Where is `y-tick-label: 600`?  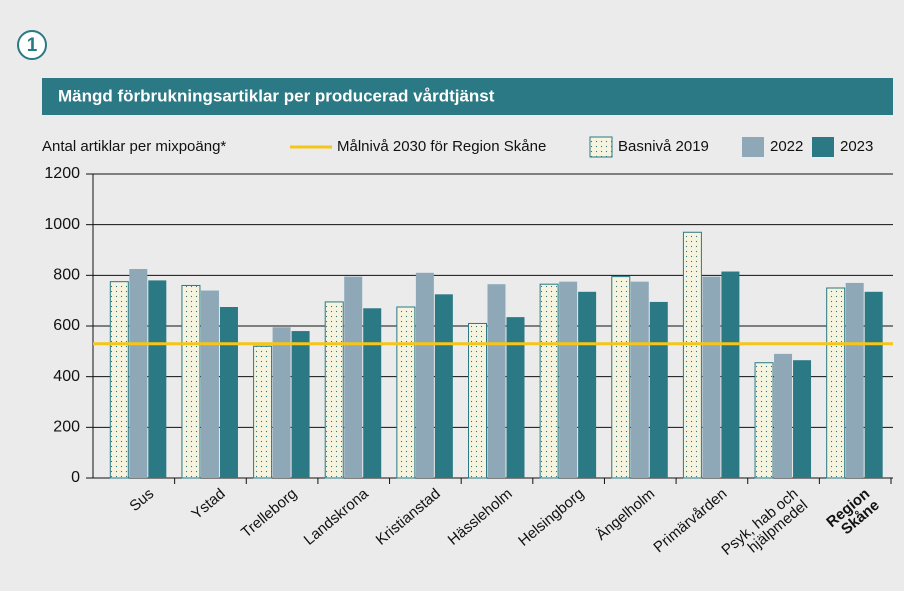
y-tick-label: 600 is located at coordinates (66, 325).